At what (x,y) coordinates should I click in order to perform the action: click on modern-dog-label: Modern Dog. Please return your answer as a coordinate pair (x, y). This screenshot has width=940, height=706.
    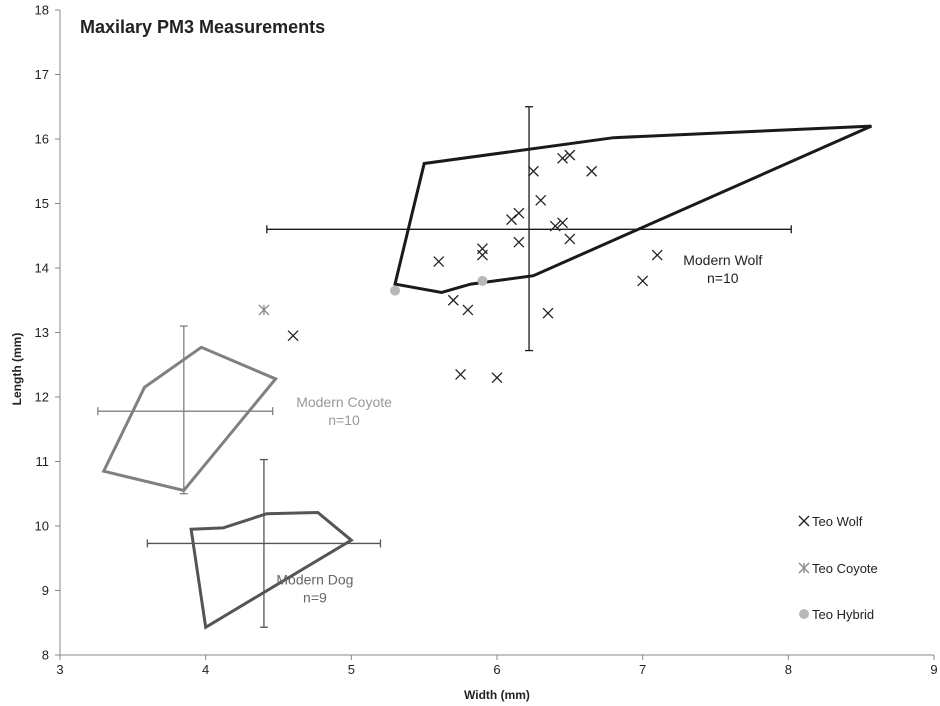
    Looking at the image, I should click on (314, 580).